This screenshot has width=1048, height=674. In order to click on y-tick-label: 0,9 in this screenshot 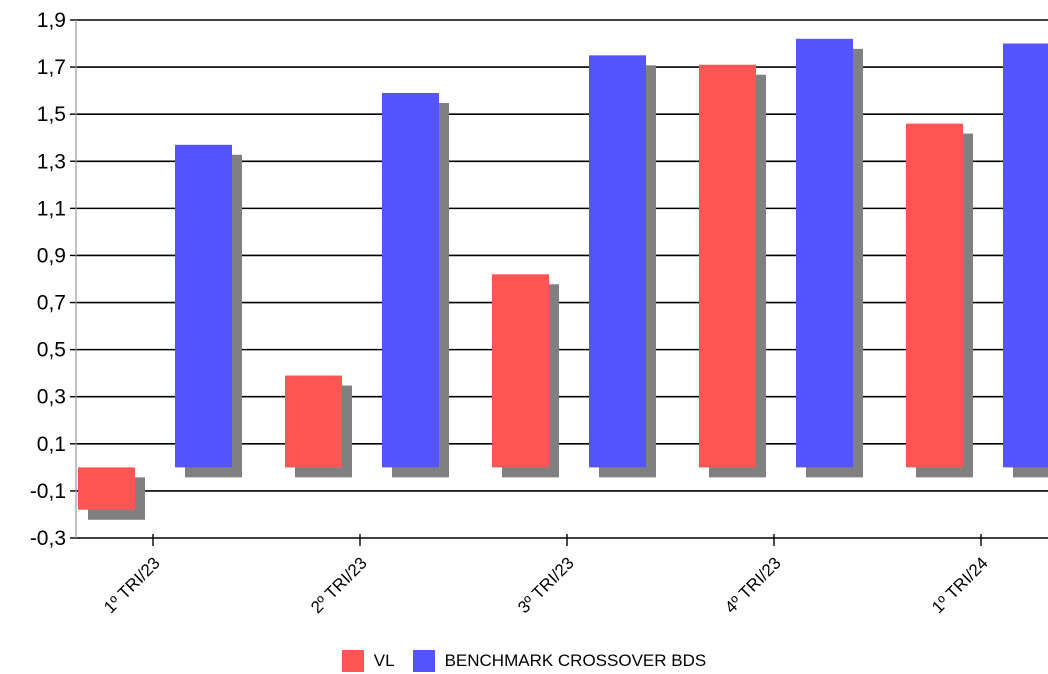, I will do `click(51, 255)`.